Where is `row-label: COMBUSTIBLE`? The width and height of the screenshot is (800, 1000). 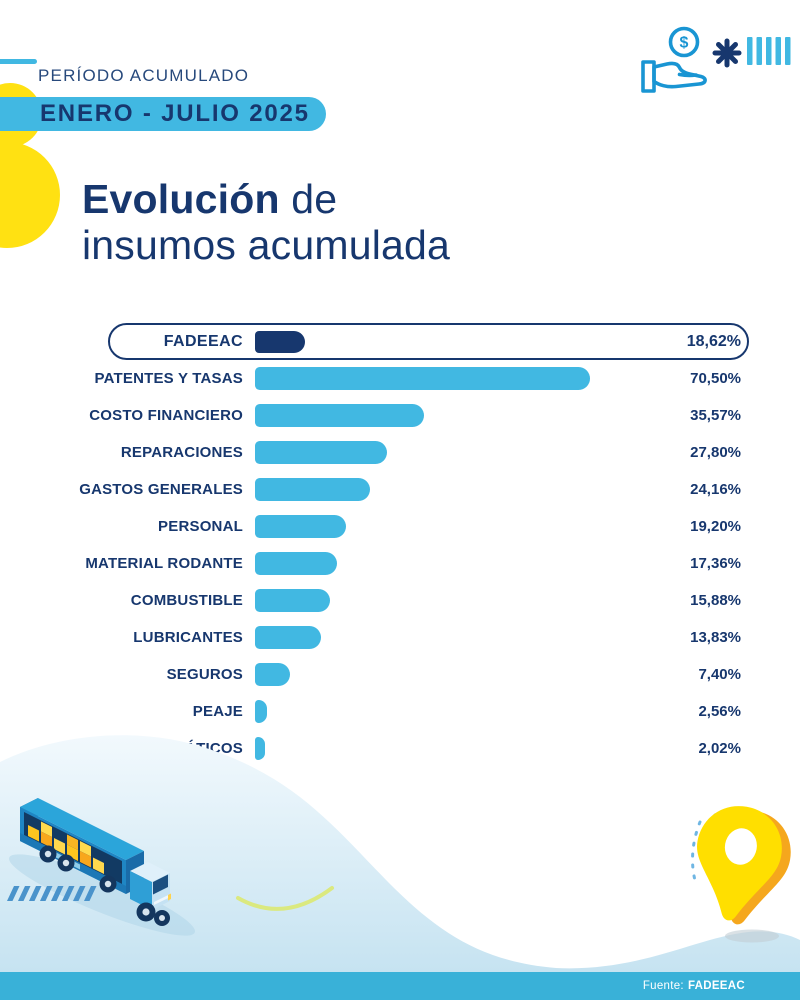 row-label: COMBUSTIBLE is located at coordinates (186, 600).